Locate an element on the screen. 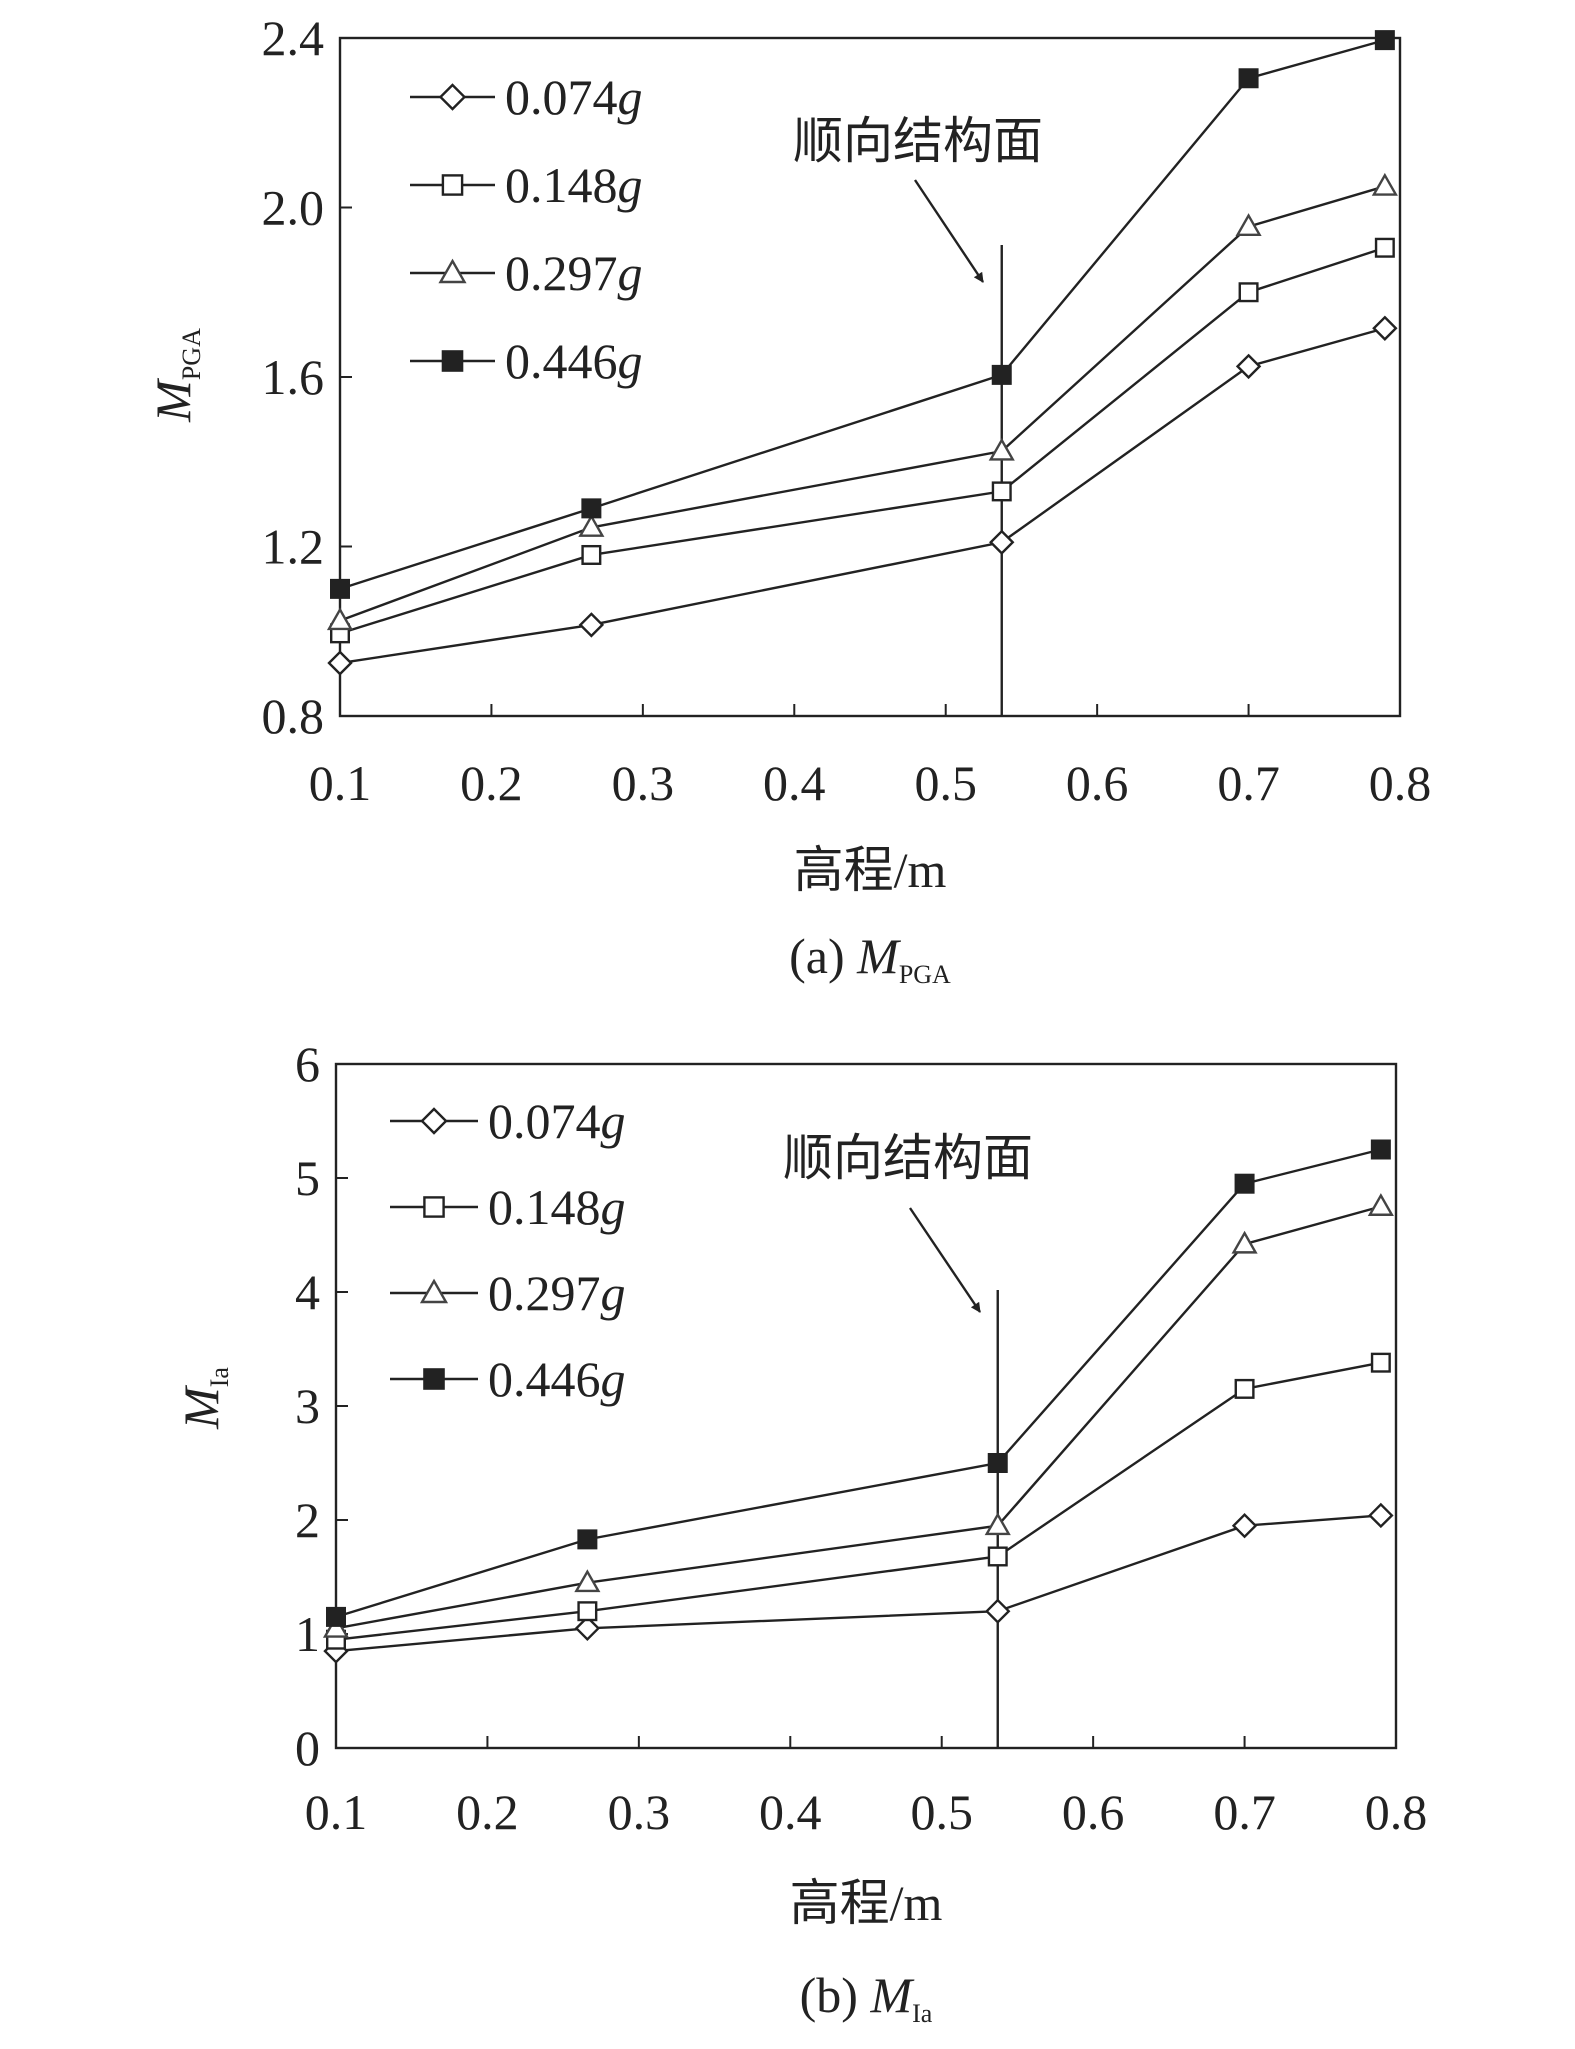 The height and width of the screenshot is (2049, 1575). x-tick-label: 0.5 is located at coordinates (941, 1812).